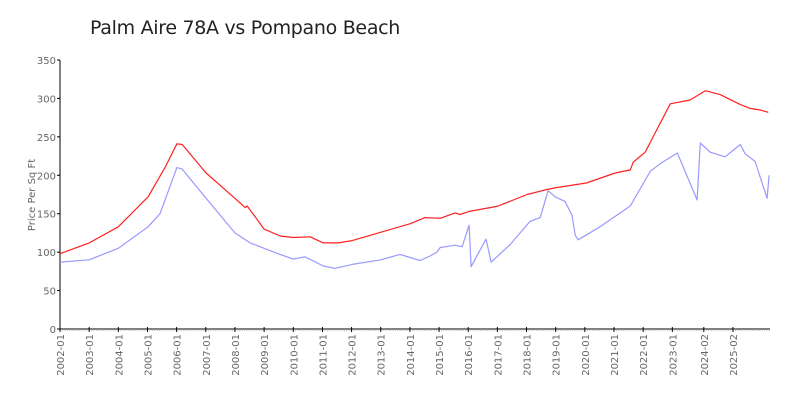 The image size is (800, 400). What do you see at coordinates (323, 355) in the screenshot?
I see `x-tick-label: 2011-01` at bounding box center [323, 355].